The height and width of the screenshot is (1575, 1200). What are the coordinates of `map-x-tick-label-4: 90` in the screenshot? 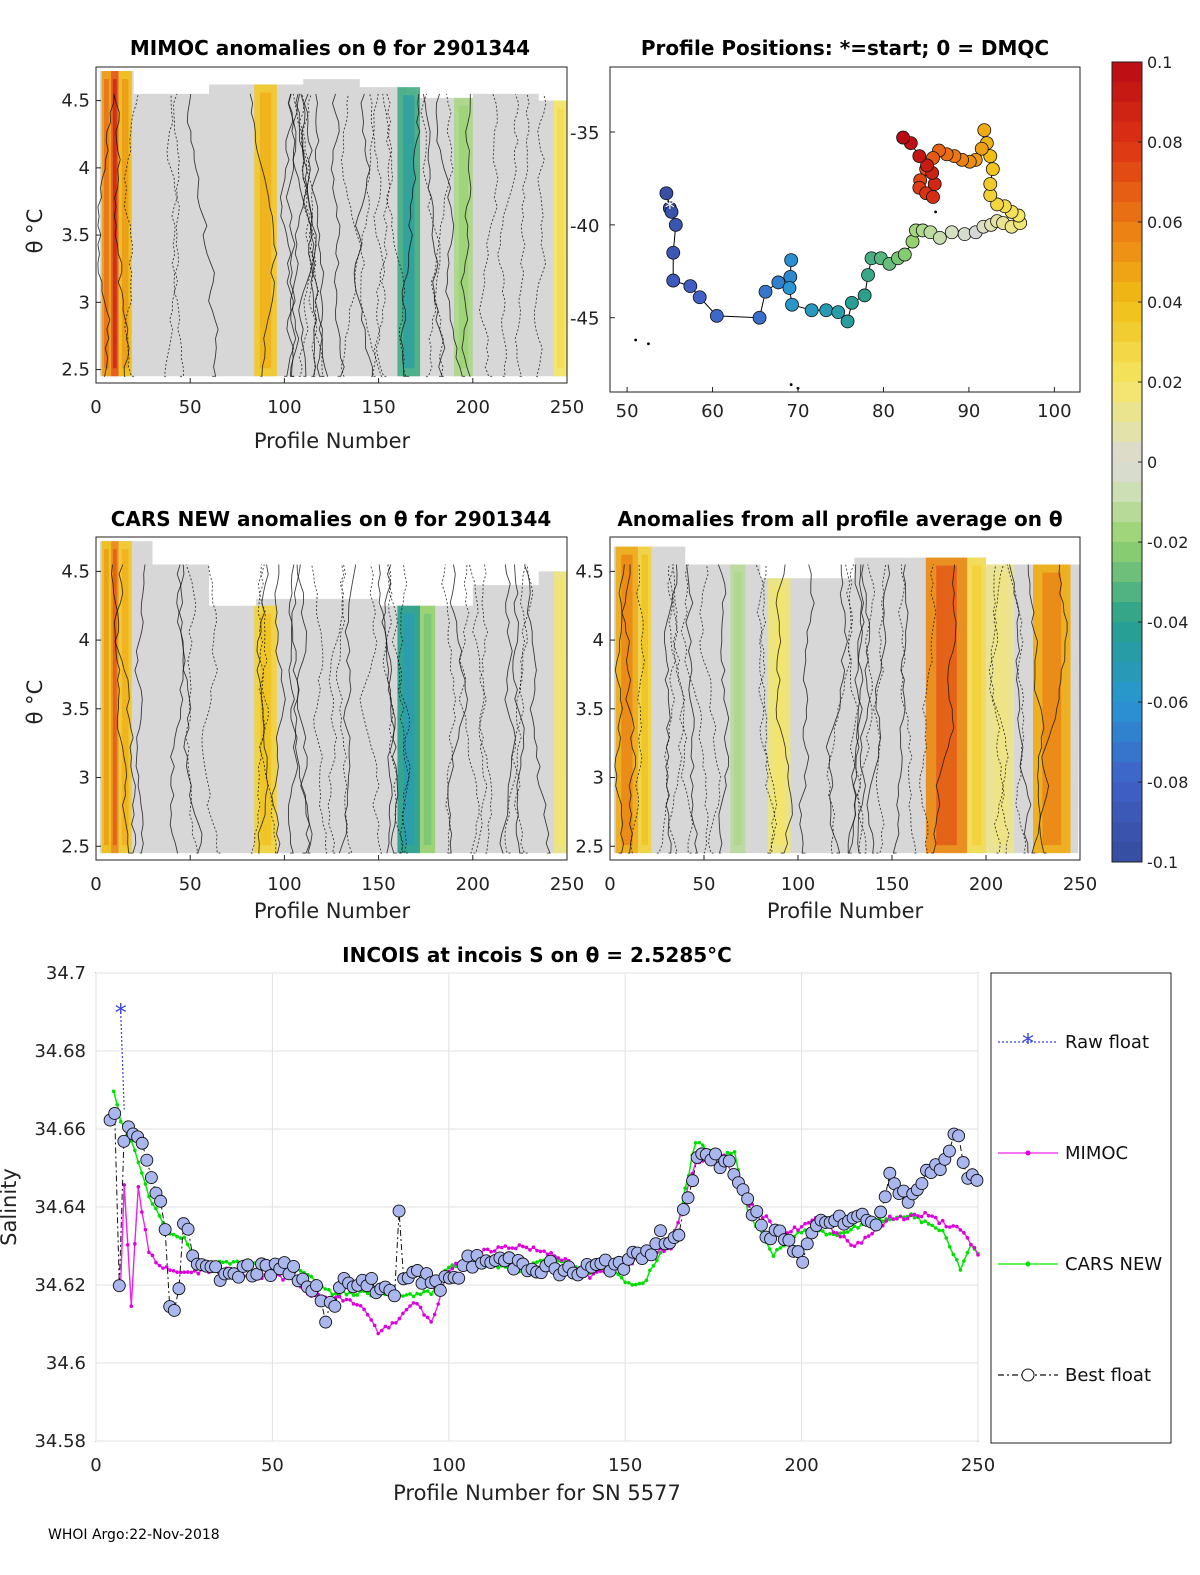 It's located at (968, 411).